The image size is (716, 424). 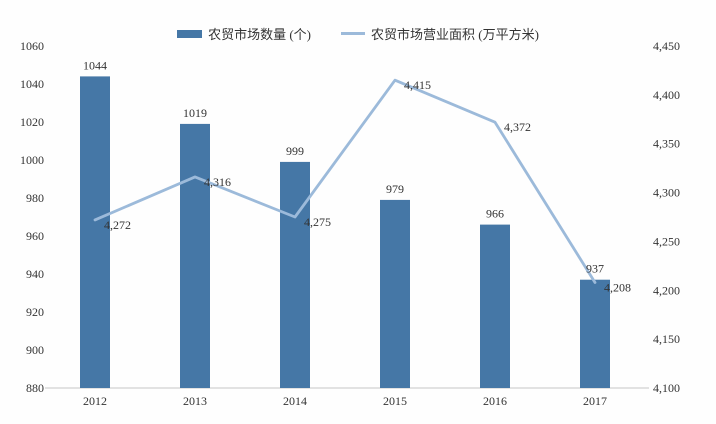 What do you see at coordinates (259, 34) in the screenshot?
I see `legend-bar-label: 农贸市场数量 (个)` at bounding box center [259, 34].